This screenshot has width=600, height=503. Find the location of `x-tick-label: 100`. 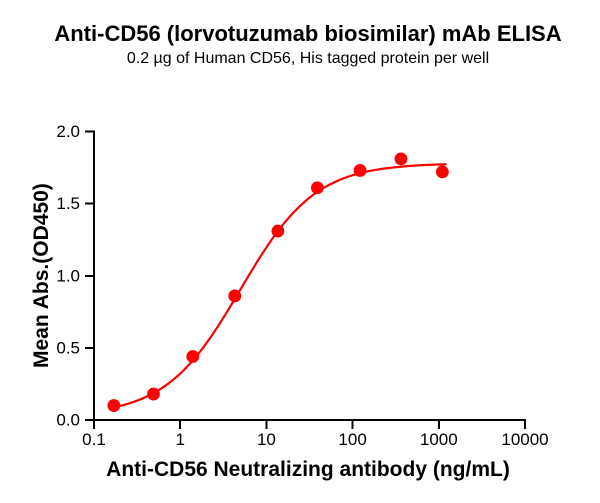

x-tick-label: 100 is located at coordinates (352, 439).